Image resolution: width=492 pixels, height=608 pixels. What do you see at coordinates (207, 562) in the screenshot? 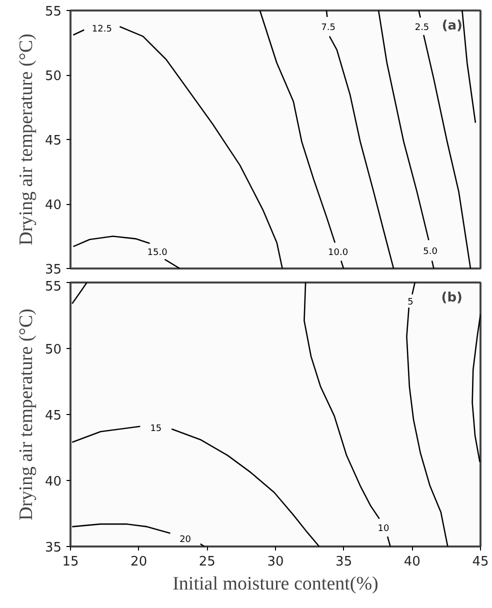
I see `x-tick-label: 25` at bounding box center [207, 562].